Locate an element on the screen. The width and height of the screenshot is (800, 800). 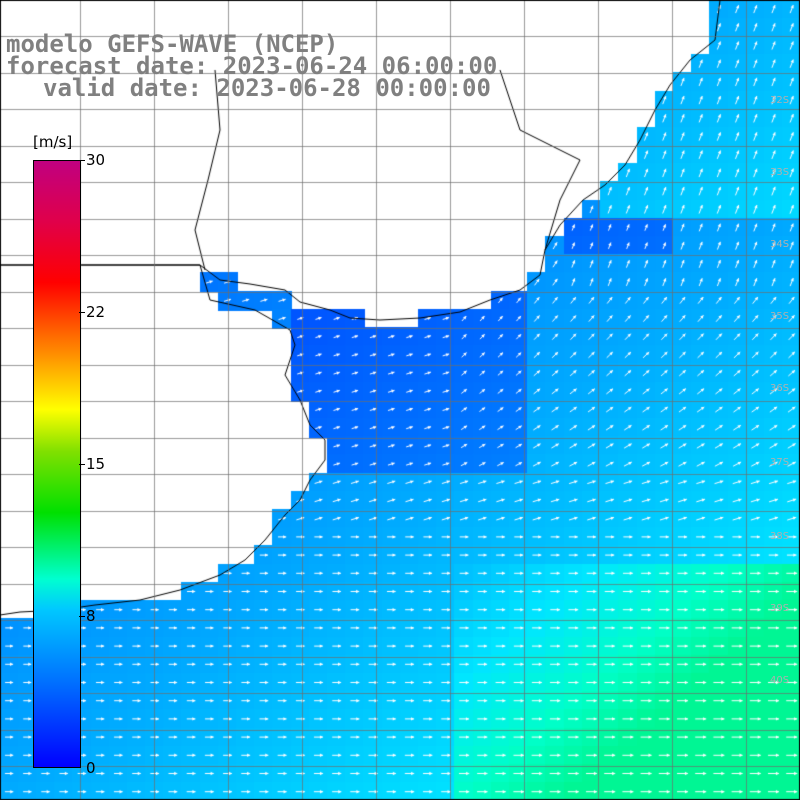
latitude-label: 32S is located at coordinates (780, 100).